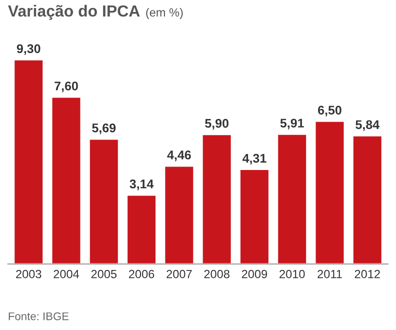 The image size is (396, 330). What do you see at coordinates (217, 274) in the screenshot?
I see `x-tick-label: 2008` at bounding box center [217, 274].